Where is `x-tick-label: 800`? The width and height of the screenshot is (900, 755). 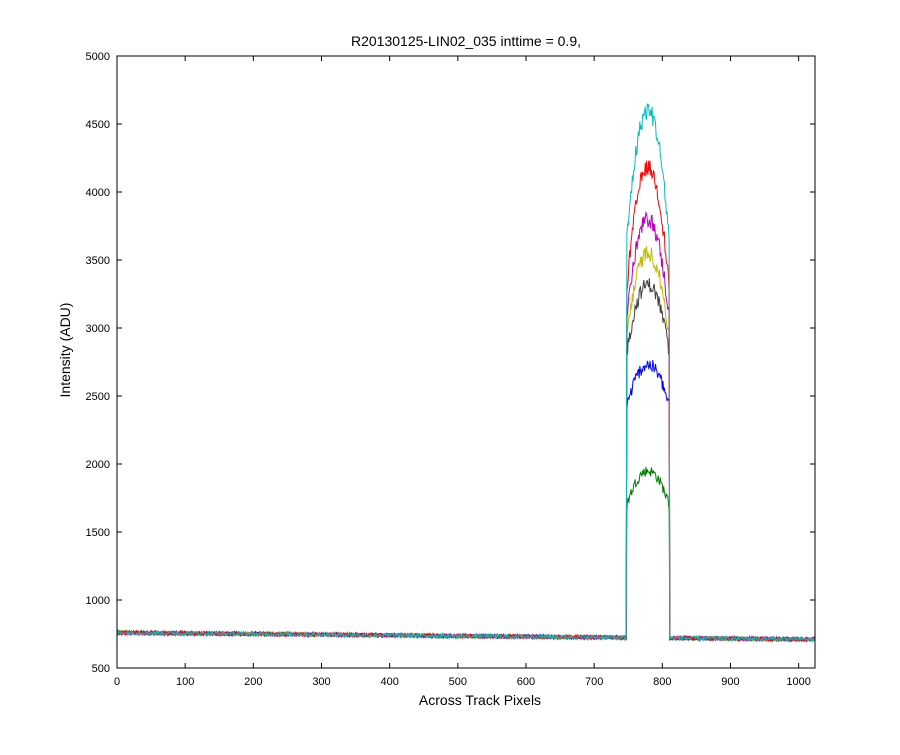 x-tick-label: 800 is located at coordinates (662, 682).